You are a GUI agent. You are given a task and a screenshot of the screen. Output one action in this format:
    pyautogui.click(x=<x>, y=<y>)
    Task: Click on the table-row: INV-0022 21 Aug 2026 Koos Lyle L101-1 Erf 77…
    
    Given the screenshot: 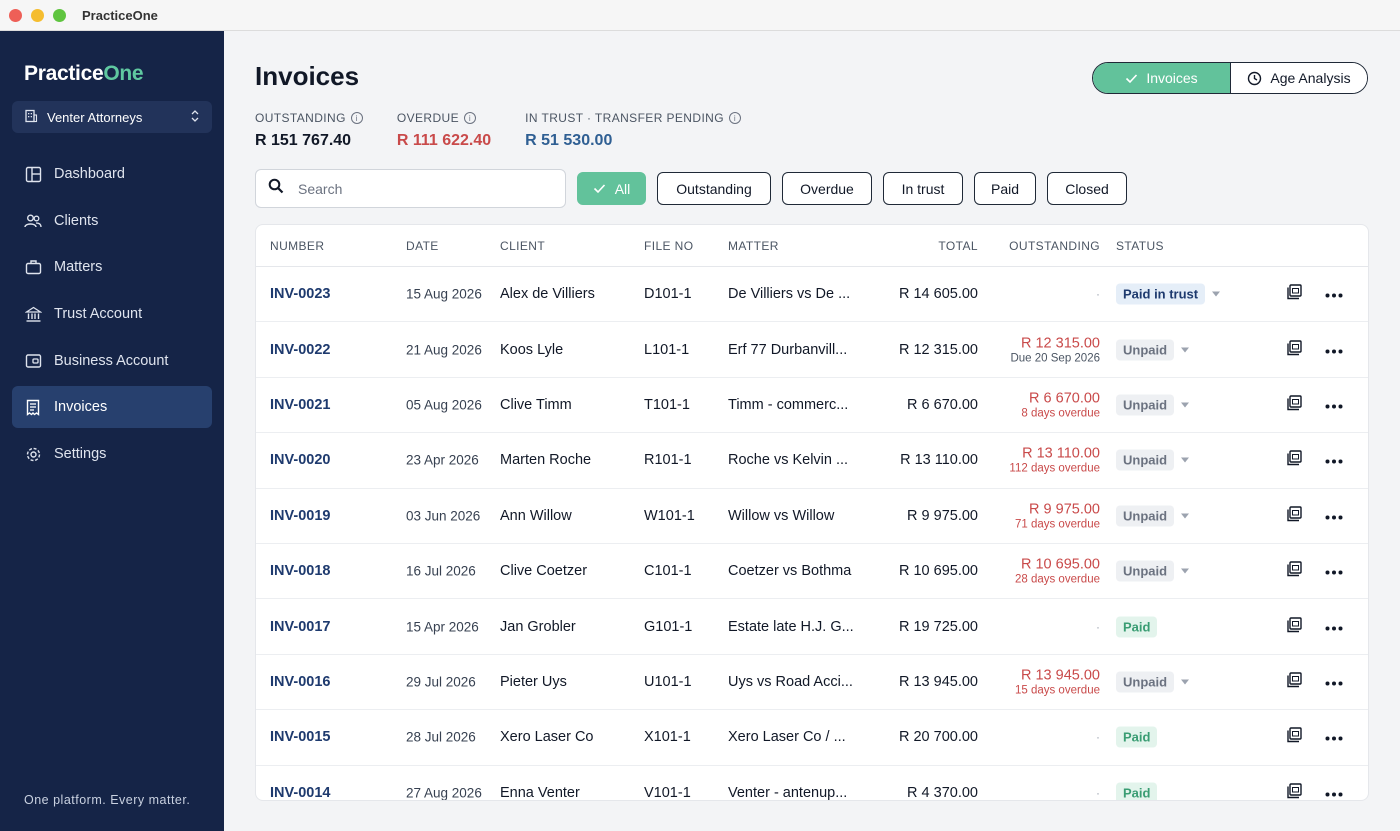 What is the action you would take?
    pyautogui.click(x=812, y=350)
    